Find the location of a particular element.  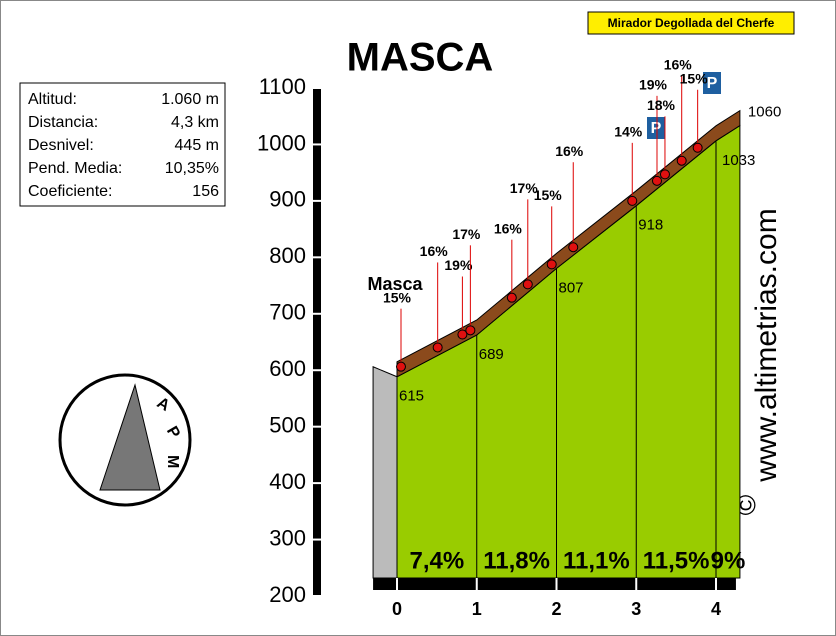

gradient-label: 9% is located at coordinates (728, 560).